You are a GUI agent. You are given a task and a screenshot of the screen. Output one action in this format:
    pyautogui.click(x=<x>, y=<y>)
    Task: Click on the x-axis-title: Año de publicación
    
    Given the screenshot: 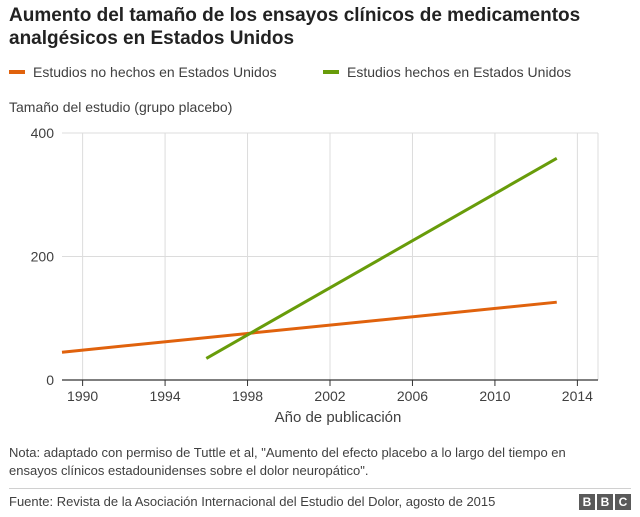 What is the action you would take?
    pyautogui.click(x=338, y=417)
    